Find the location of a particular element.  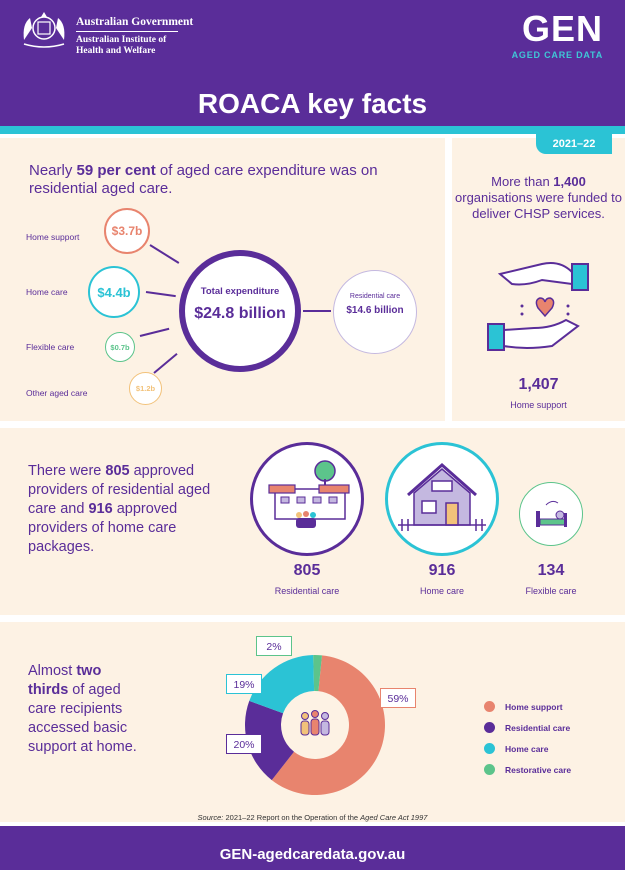

flexible-care-ring is located at coordinates (551, 514).